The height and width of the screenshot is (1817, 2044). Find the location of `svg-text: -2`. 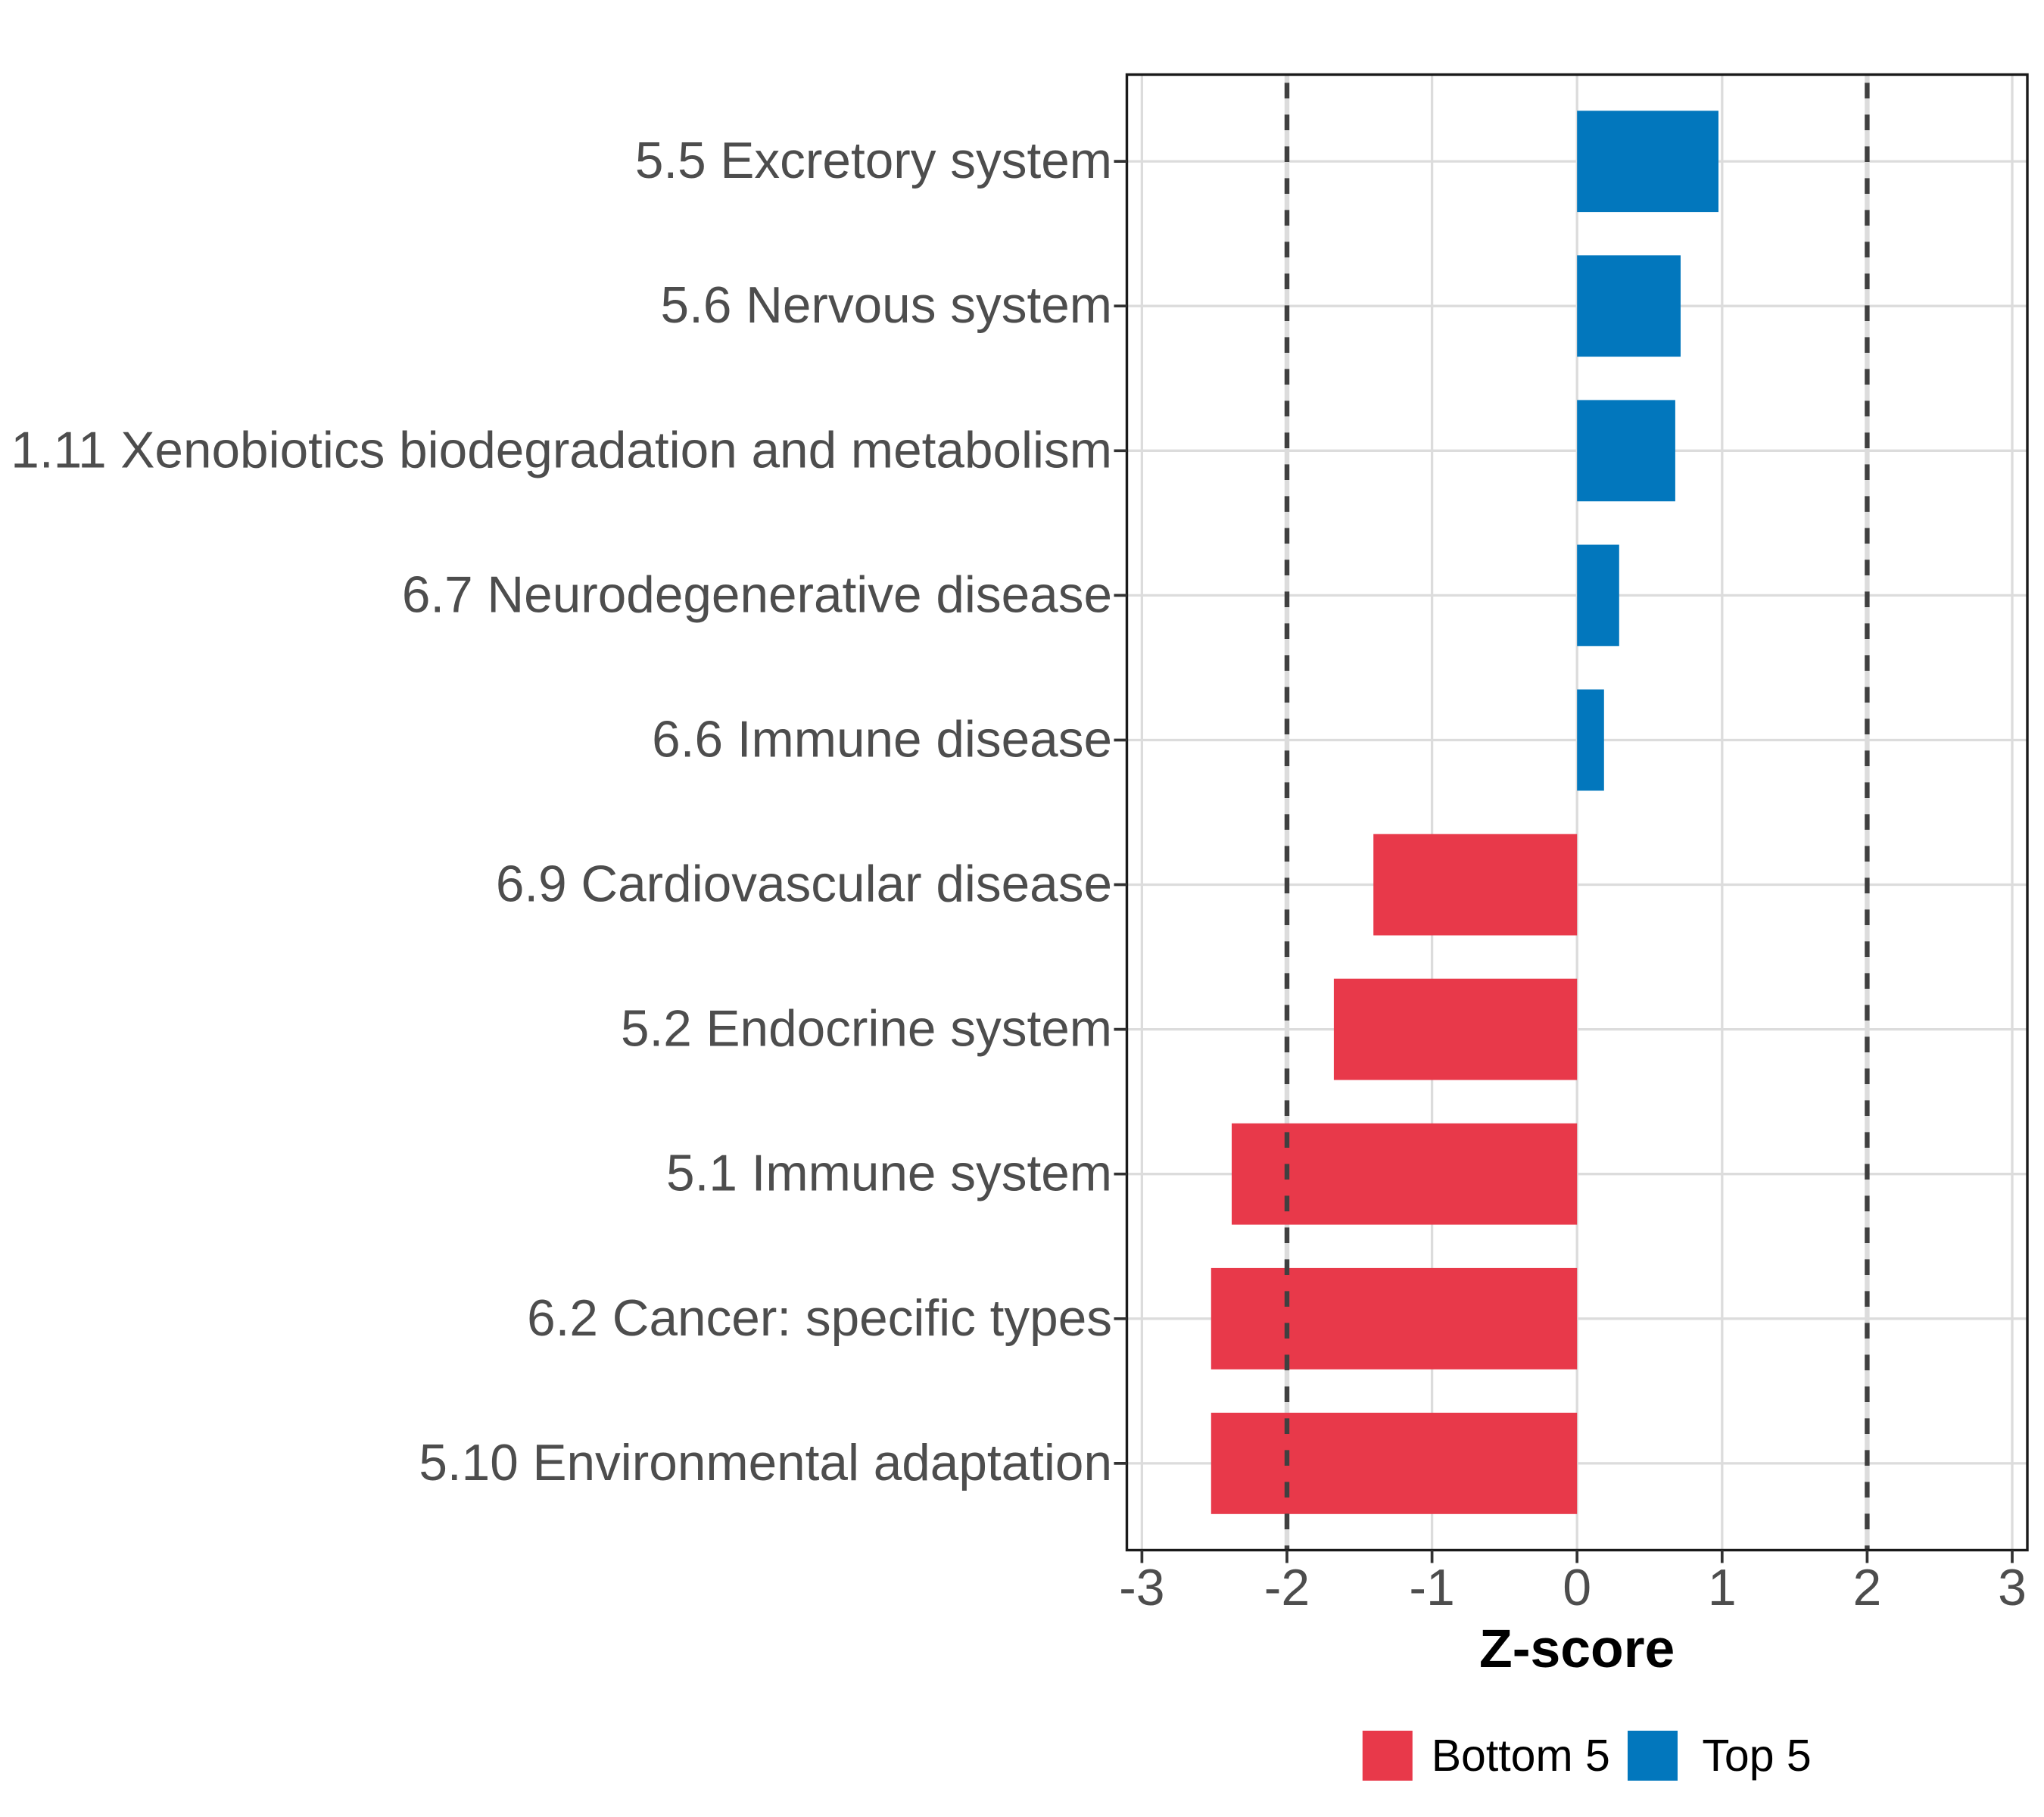

svg-text: -2 is located at coordinates (1287, 1587).